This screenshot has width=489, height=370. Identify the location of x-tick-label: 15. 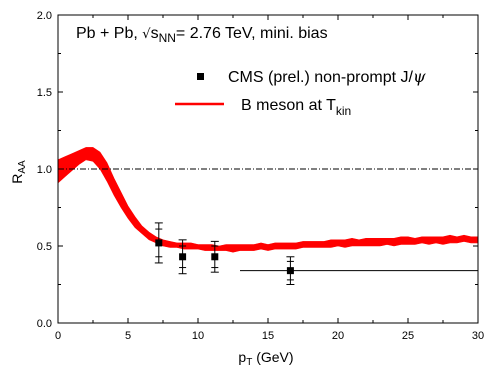
(268, 336).